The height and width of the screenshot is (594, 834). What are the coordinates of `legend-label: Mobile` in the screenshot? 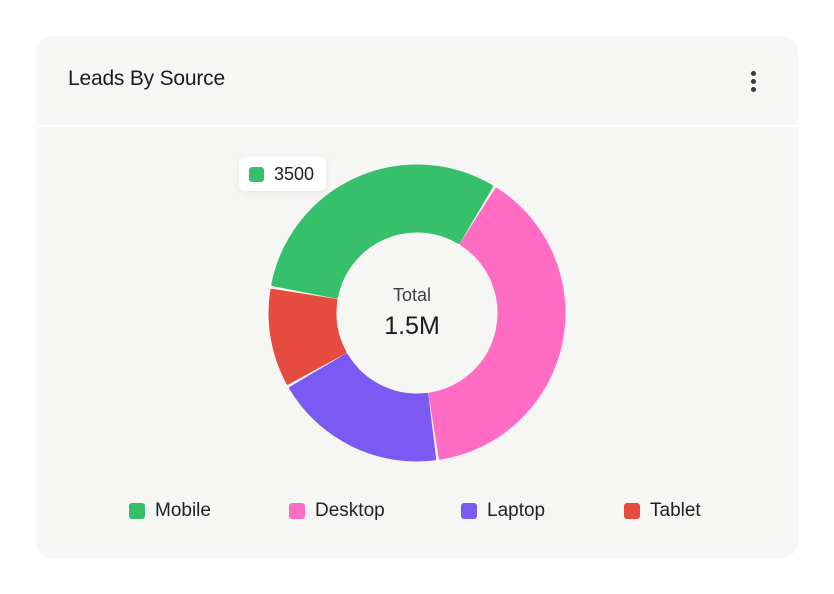 It's located at (183, 510).